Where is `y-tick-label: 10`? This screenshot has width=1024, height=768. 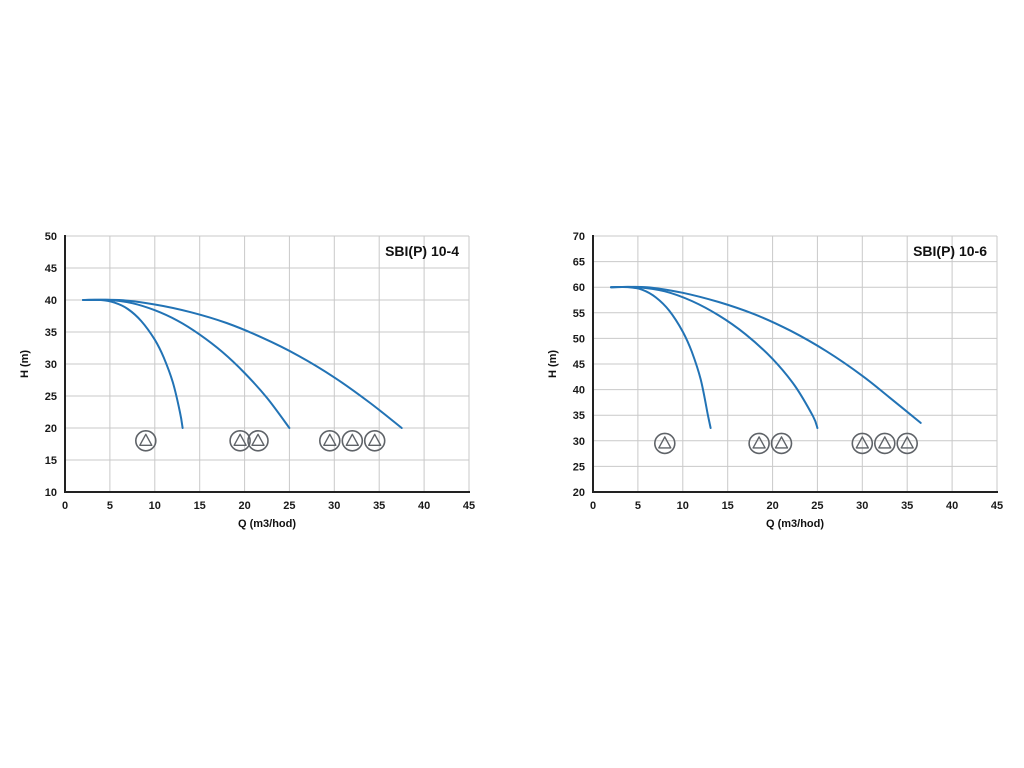 y-tick-label: 10 is located at coordinates (51, 493).